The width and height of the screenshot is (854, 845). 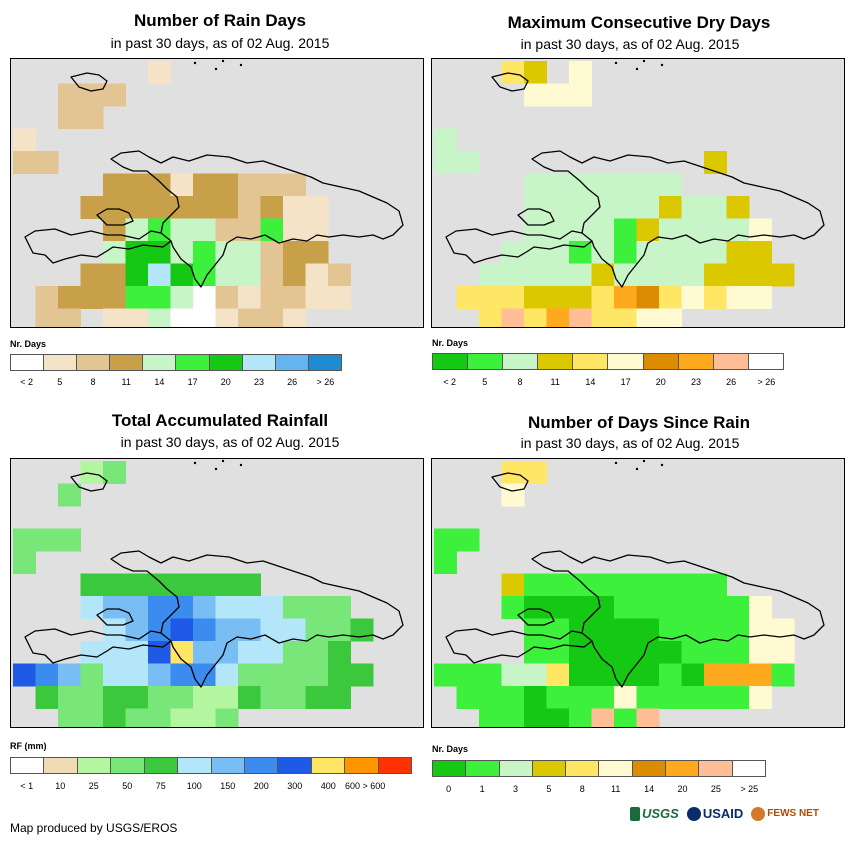 What do you see at coordinates (723, 813) in the screenshot?
I see `usaid-logo-text: USAID` at bounding box center [723, 813].